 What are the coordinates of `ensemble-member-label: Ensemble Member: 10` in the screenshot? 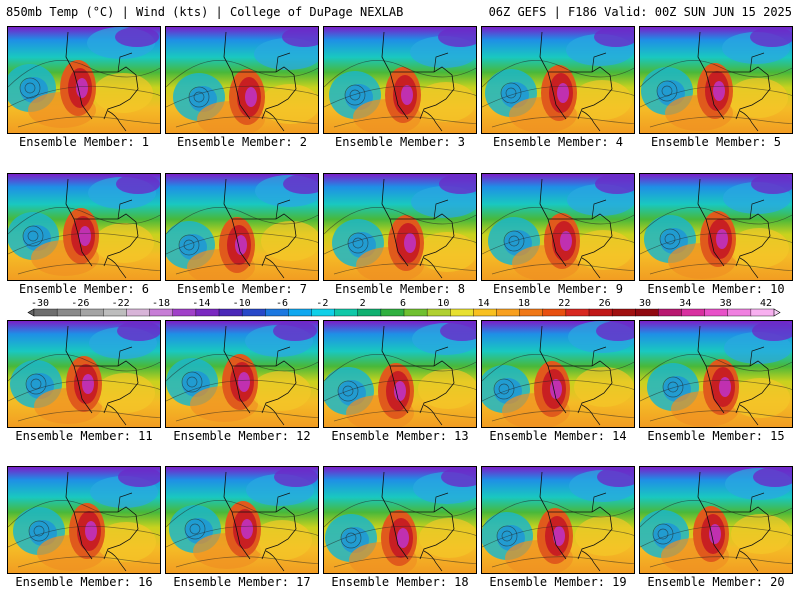 It's located at (716, 289).